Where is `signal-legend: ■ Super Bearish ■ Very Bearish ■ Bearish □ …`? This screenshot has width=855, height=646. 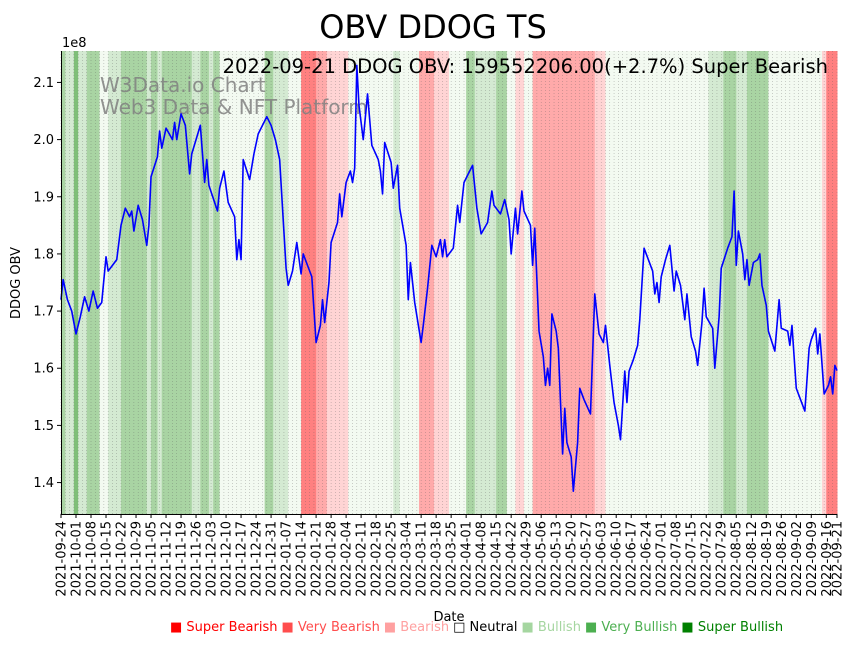
signal-legend: ■ Super Bearish ■ Very Bearish ■ Bearish □ … is located at coordinates (478, 627).